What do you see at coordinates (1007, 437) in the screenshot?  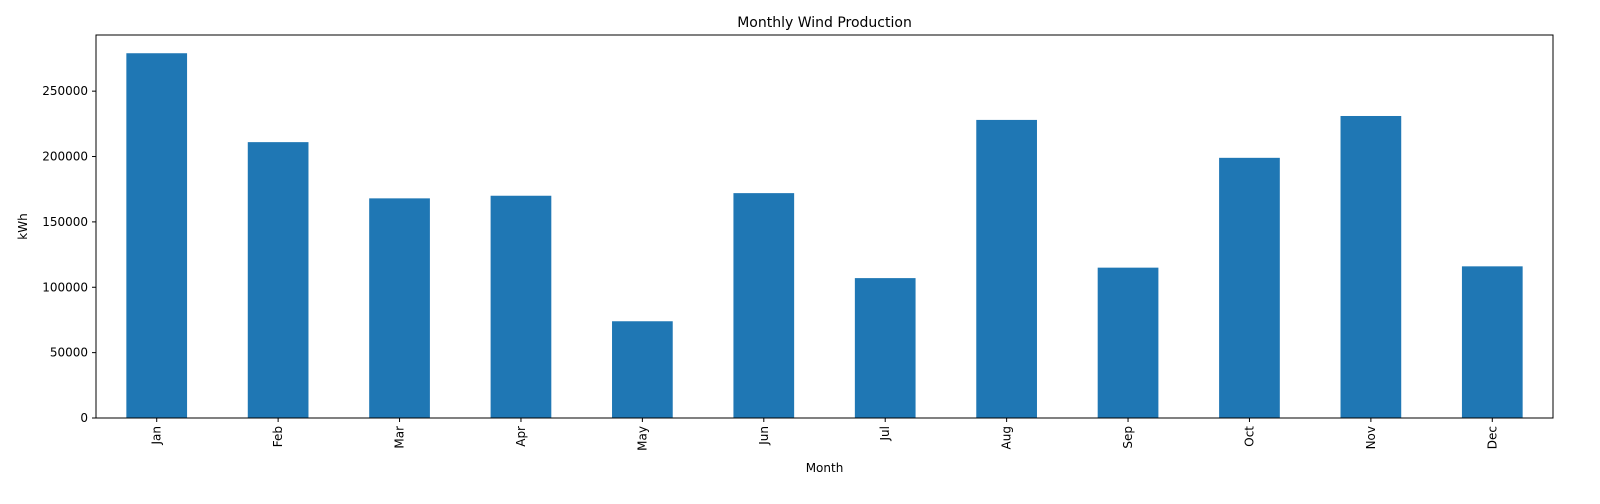 I see `x-tick-label: Aug` at bounding box center [1007, 437].